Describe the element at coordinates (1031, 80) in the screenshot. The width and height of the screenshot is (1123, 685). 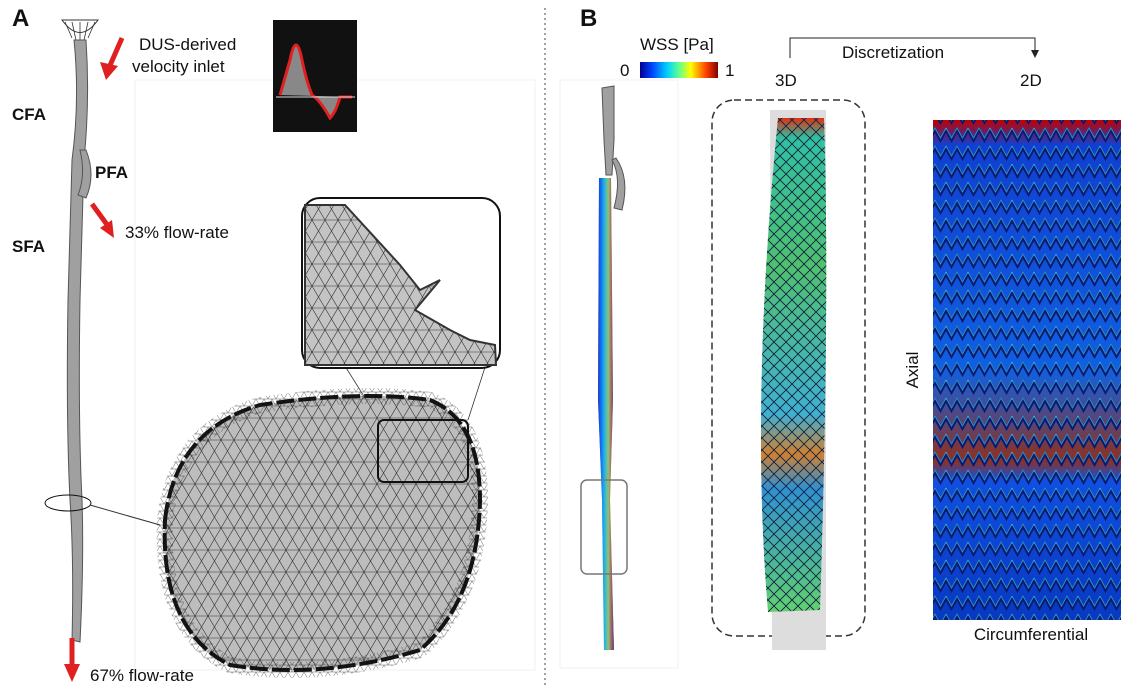
I see `stage-label: 2D` at that location.